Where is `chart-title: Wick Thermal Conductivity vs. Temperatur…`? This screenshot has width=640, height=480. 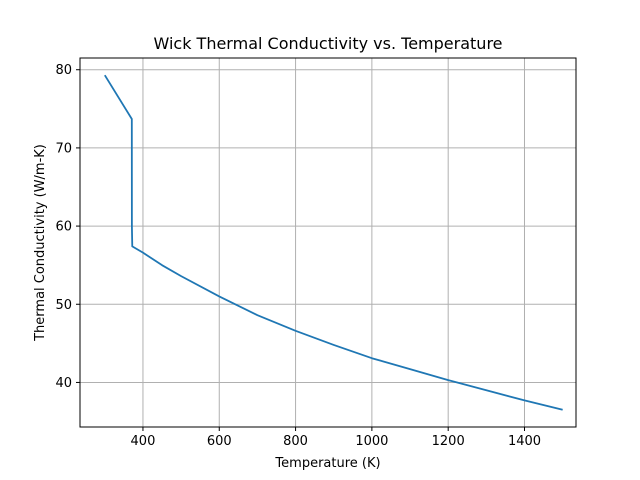 chart-title: Wick Thermal Conductivity vs. Temperatur… is located at coordinates (327, 43).